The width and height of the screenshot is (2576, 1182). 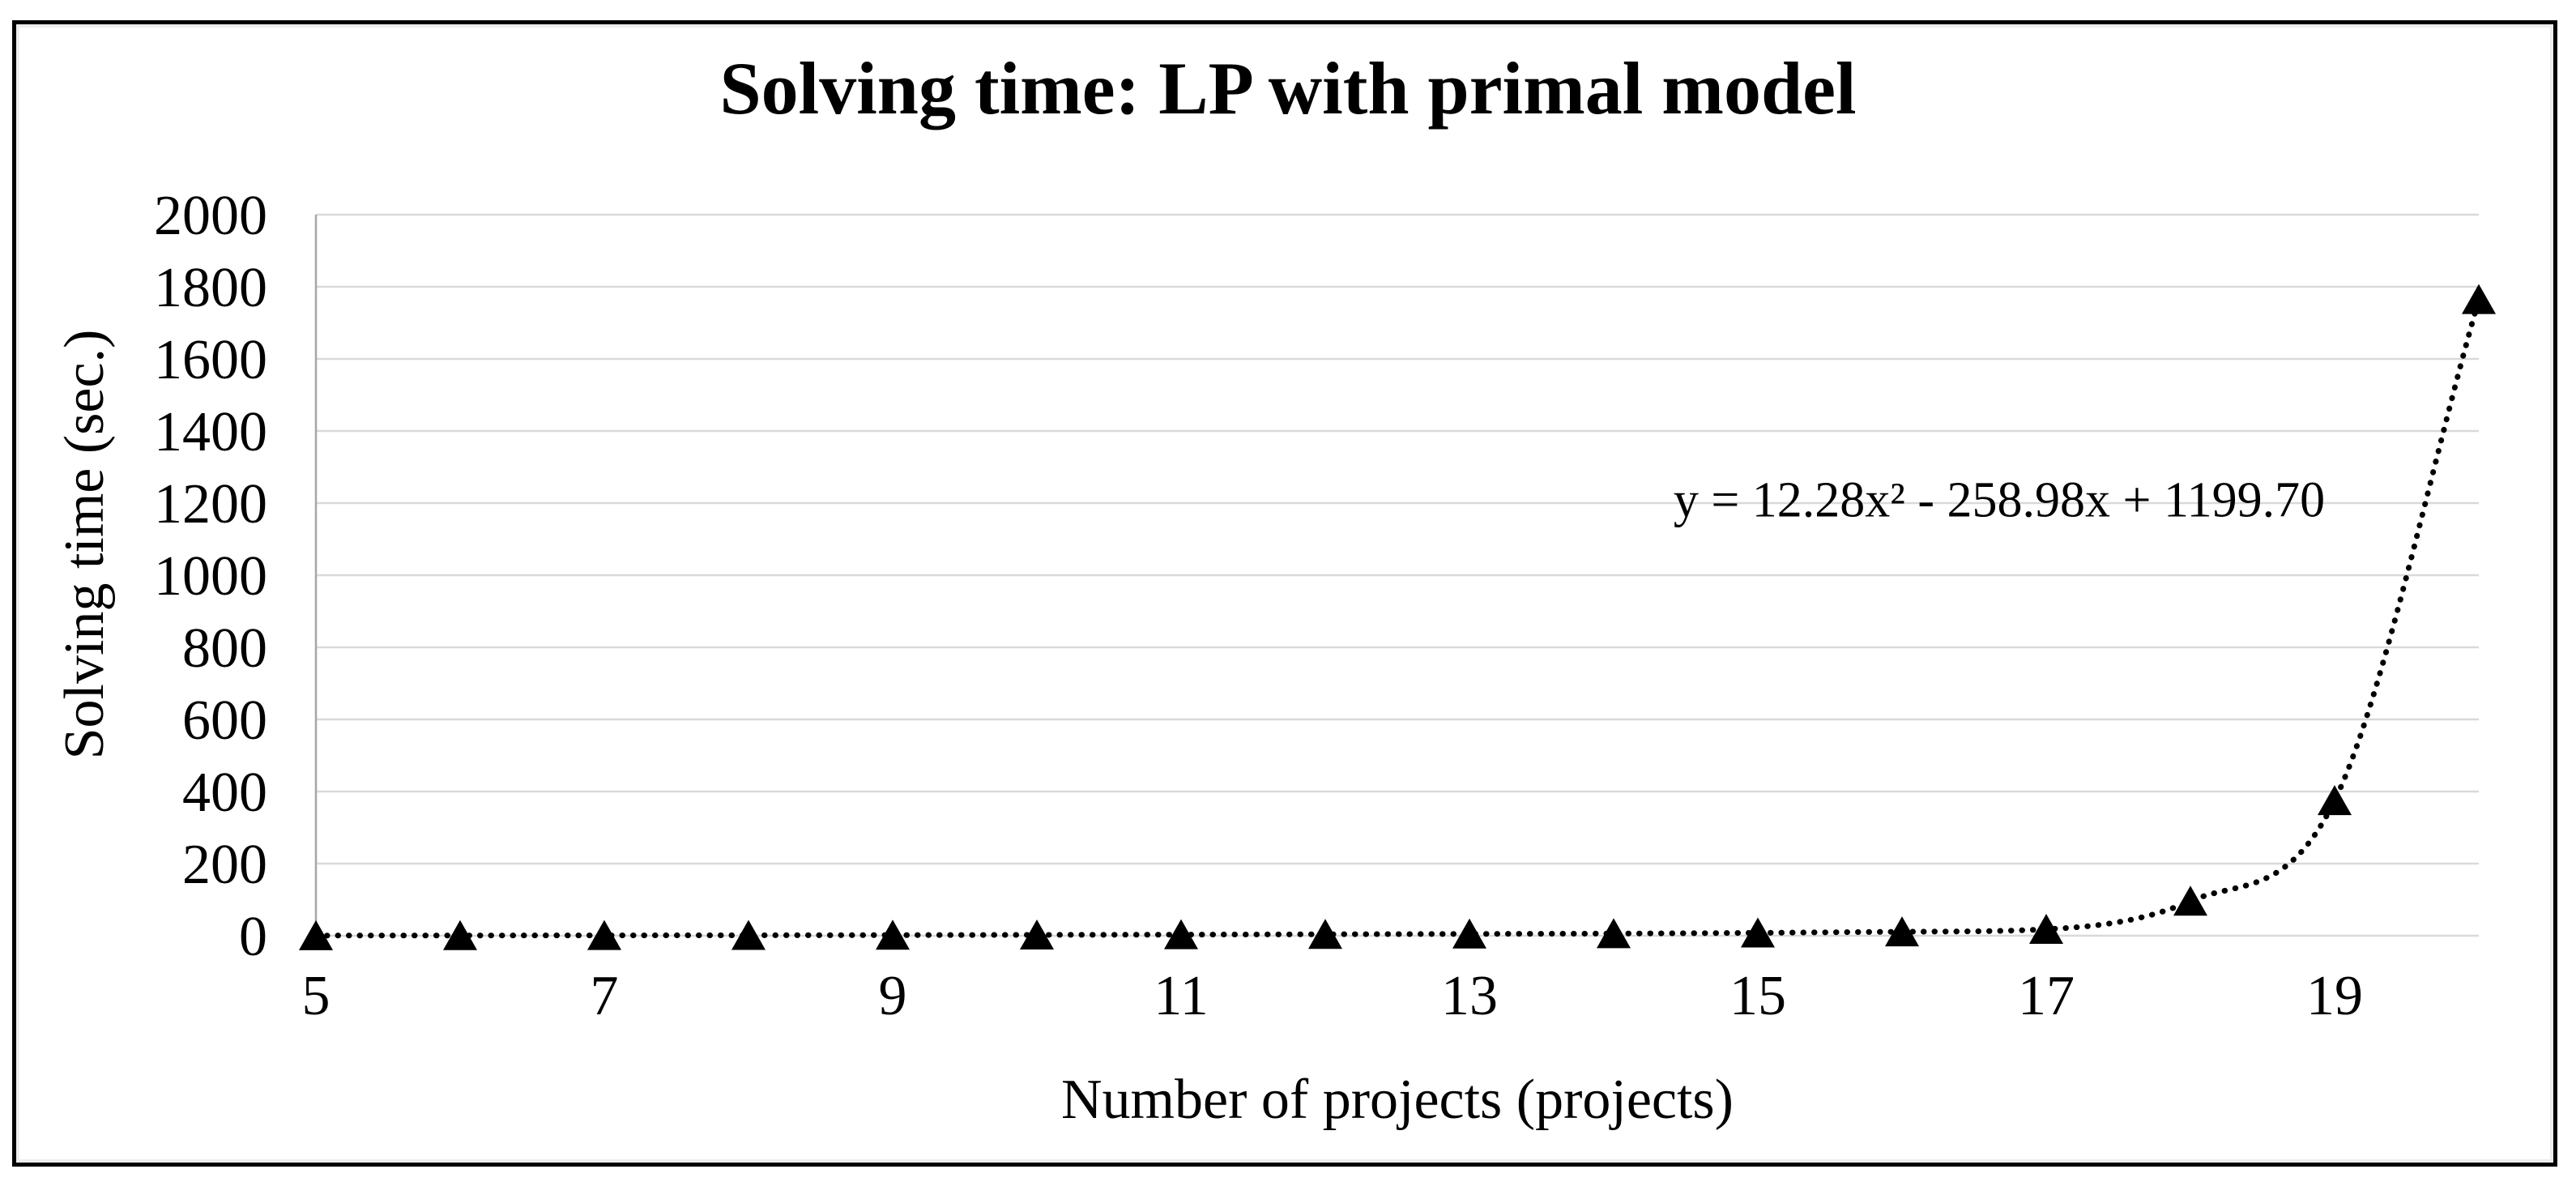 I want to click on x-tick-label-9: 9, so click(x=893, y=996).